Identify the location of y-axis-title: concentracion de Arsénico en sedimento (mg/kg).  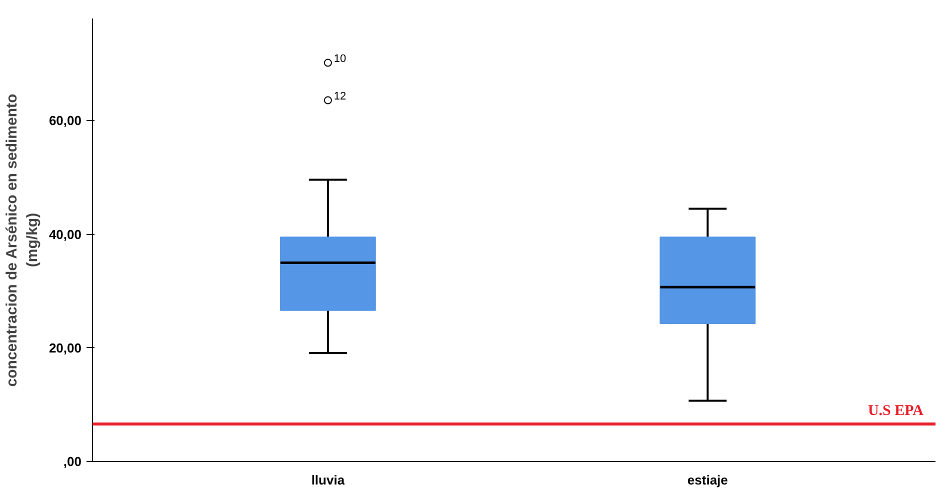
(22, 240).